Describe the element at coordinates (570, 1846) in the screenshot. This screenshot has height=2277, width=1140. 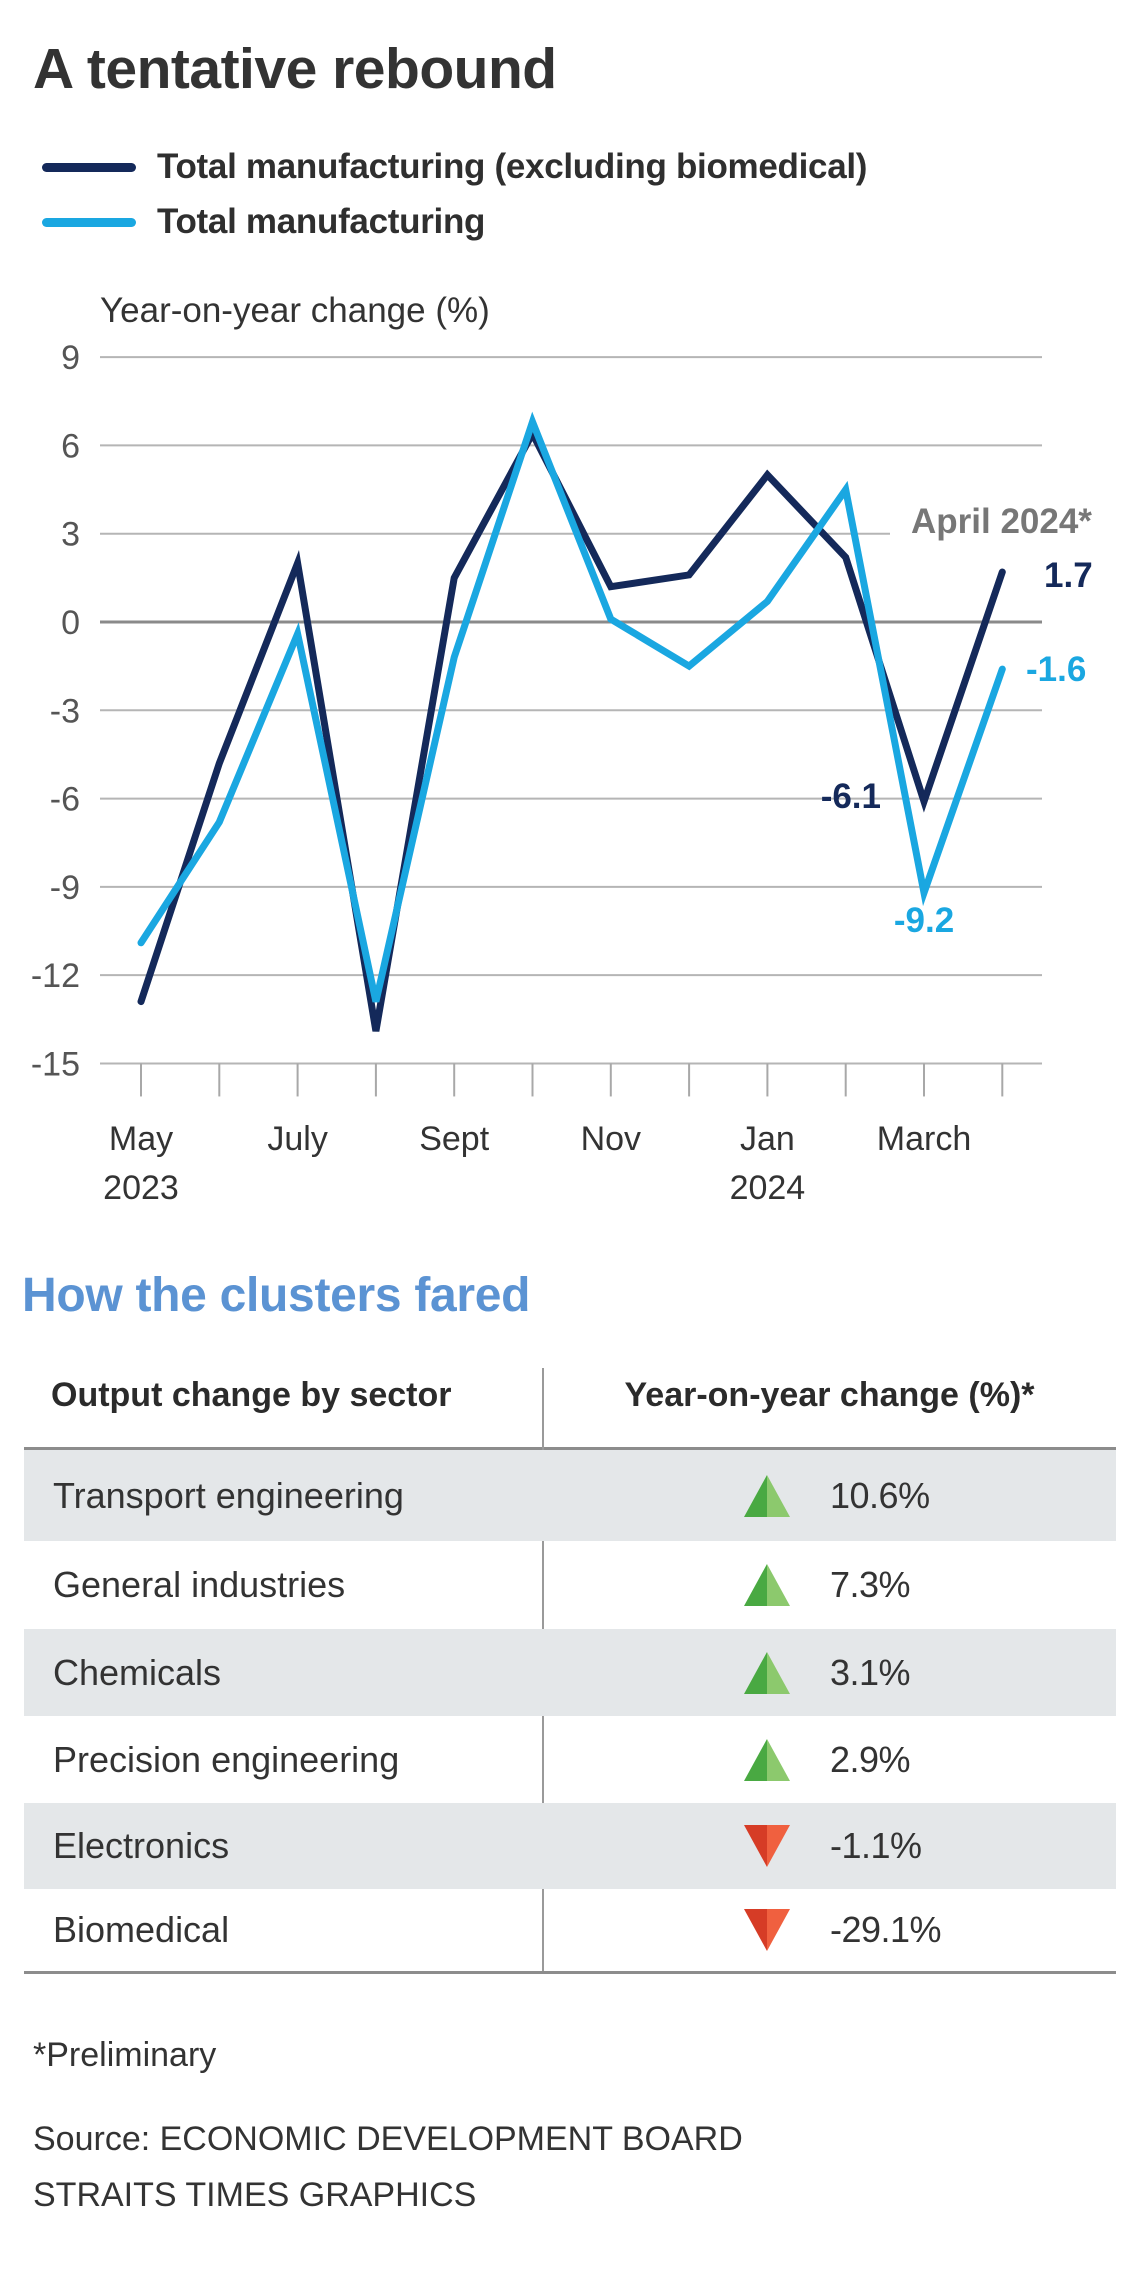
I see `table-row: Electronics -1.1%` at that location.